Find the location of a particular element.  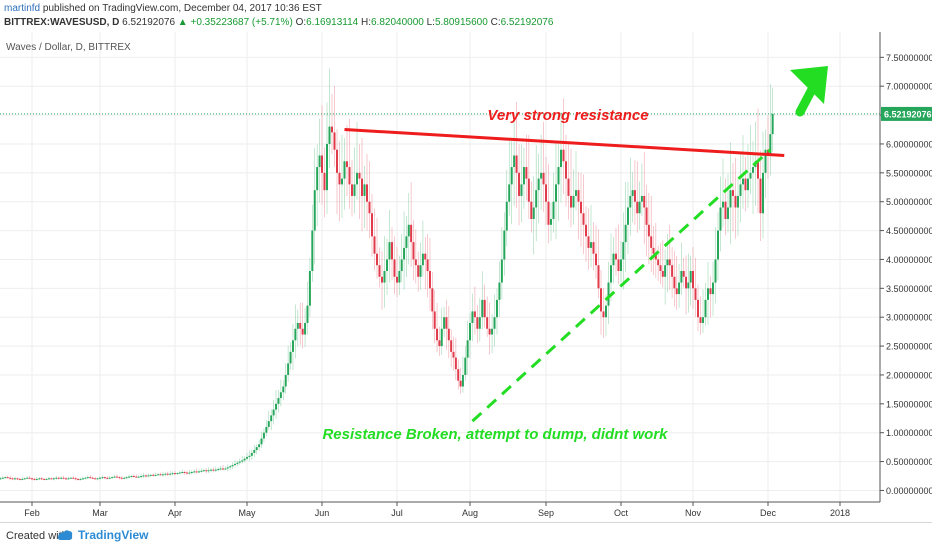

last-price-label: 6.52192076 is located at coordinates (908, 114).